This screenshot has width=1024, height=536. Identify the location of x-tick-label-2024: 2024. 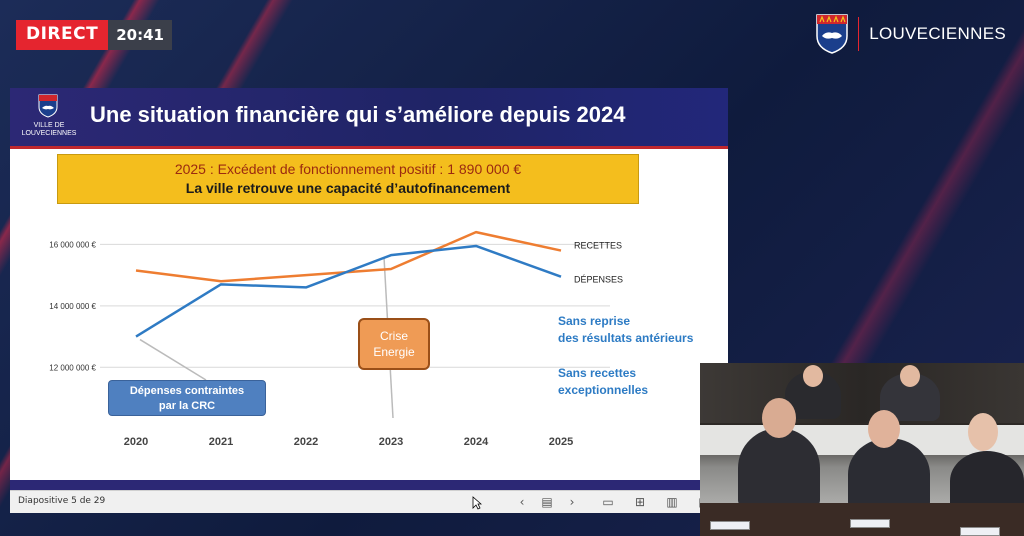
(476, 442).